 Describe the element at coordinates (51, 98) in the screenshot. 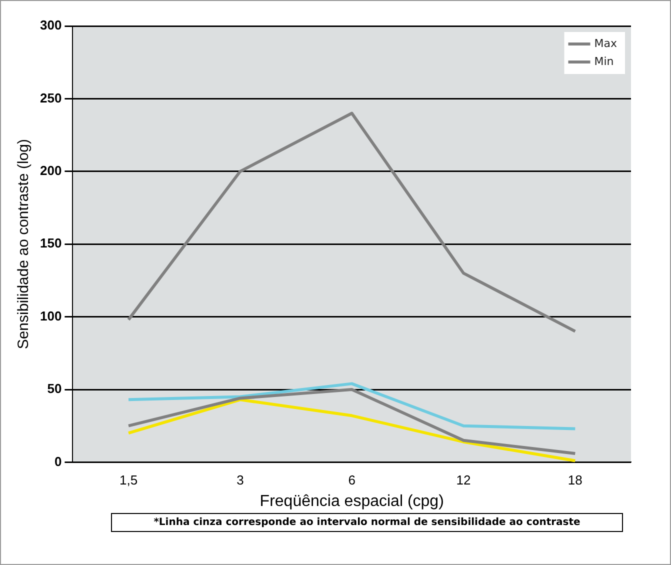

I see `y-tick-label: 250` at that location.